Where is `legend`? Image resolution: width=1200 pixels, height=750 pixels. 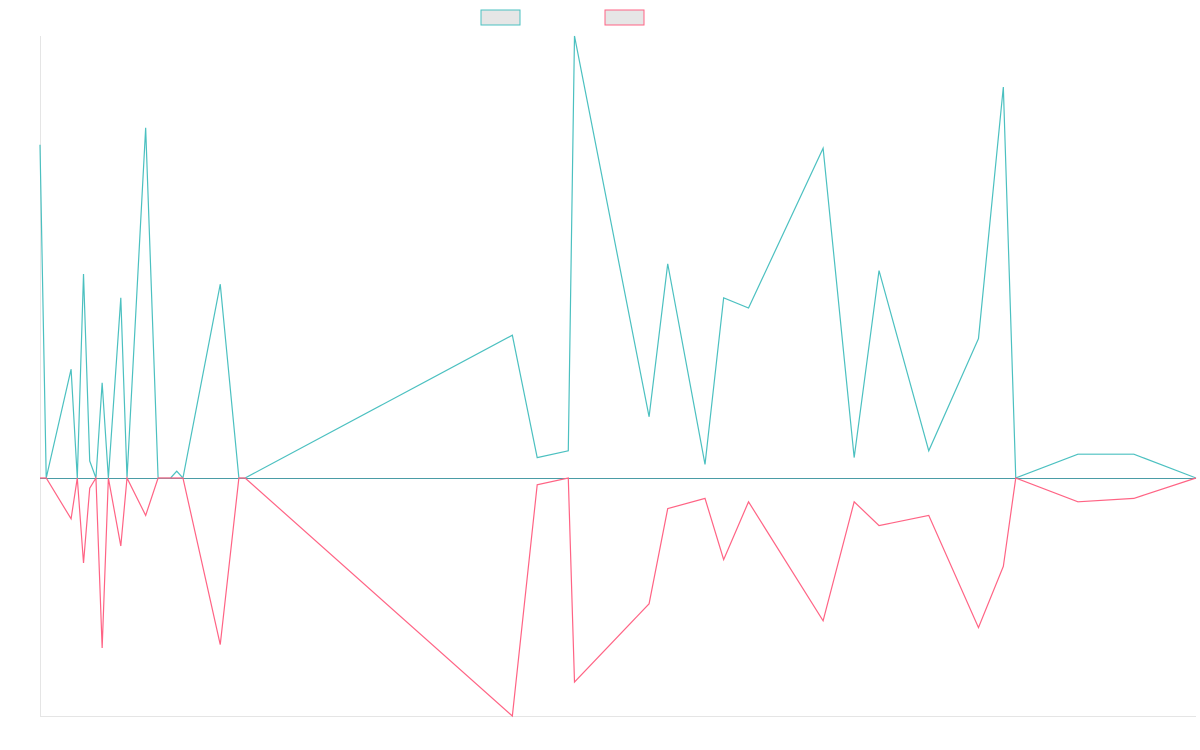
legend is located at coordinates (562, 17).